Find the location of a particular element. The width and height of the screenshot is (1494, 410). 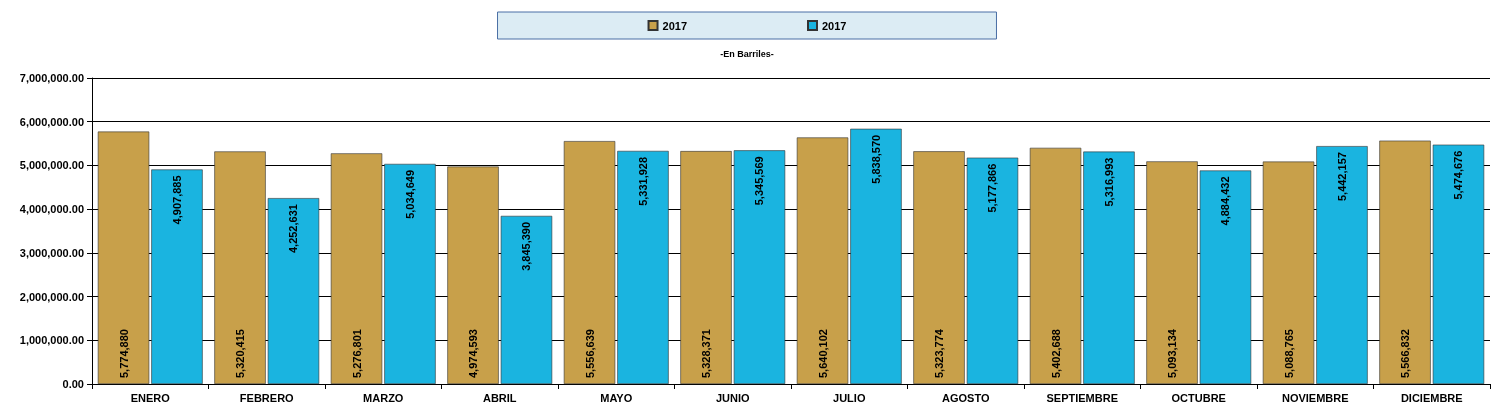

data-label: 5,556,639 is located at coordinates (589, 353).